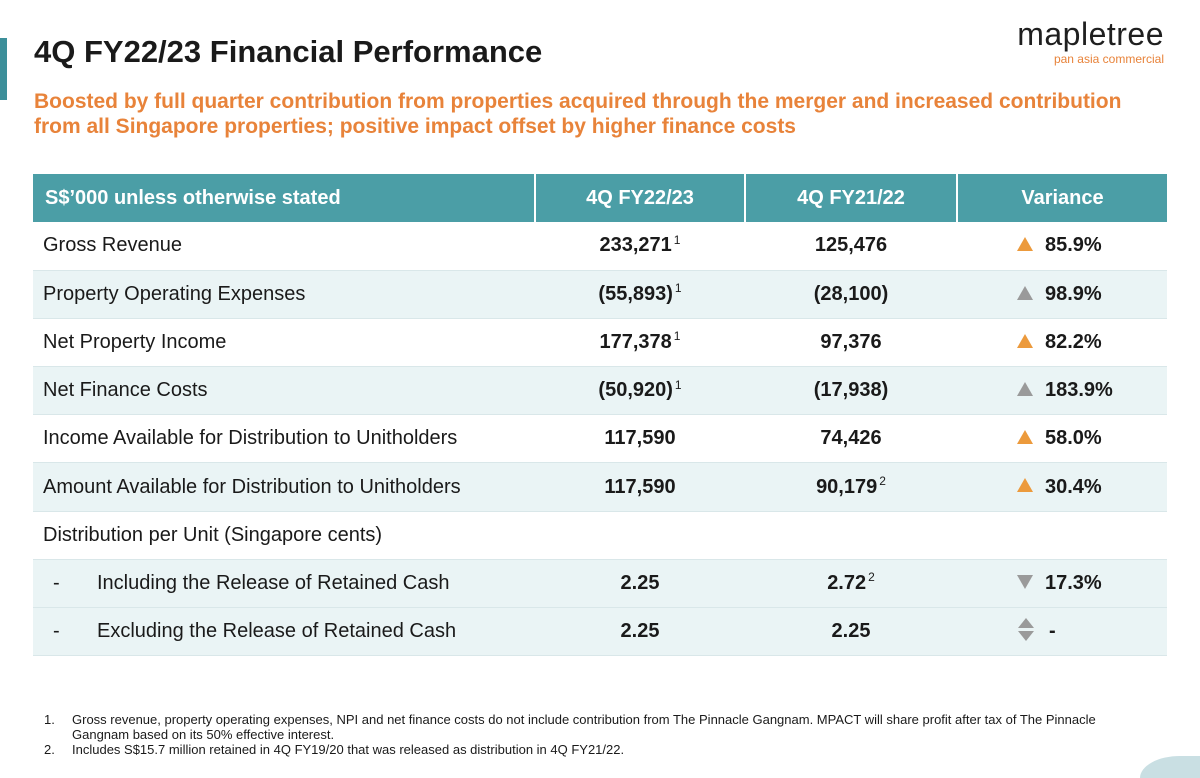 Image resolution: width=1200 pixels, height=778 pixels. What do you see at coordinates (49, 719) in the screenshot?
I see `footnote-number: 1.` at bounding box center [49, 719].